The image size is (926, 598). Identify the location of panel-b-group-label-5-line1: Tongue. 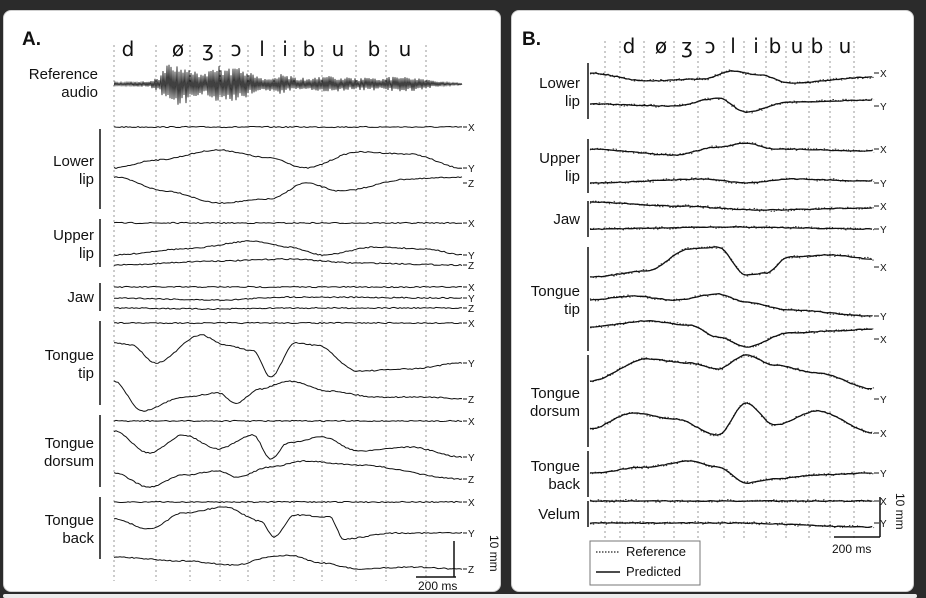
(555, 466).